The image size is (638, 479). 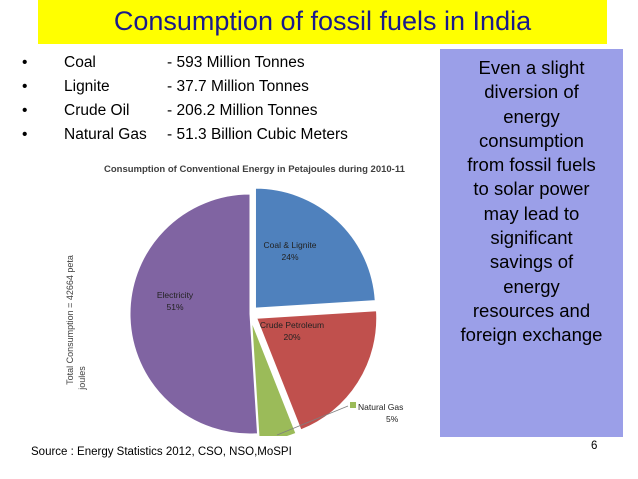 What do you see at coordinates (292, 325) in the screenshot?
I see `slice-label: Crude Petroleum` at bounding box center [292, 325].